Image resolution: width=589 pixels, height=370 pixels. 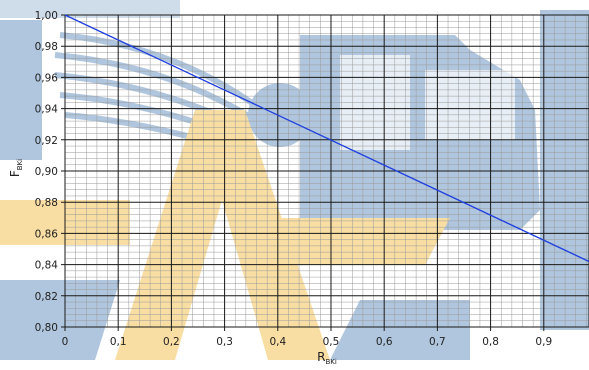 I want to click on x-axis-title-sub: BKi, so click(x=331, y=362).